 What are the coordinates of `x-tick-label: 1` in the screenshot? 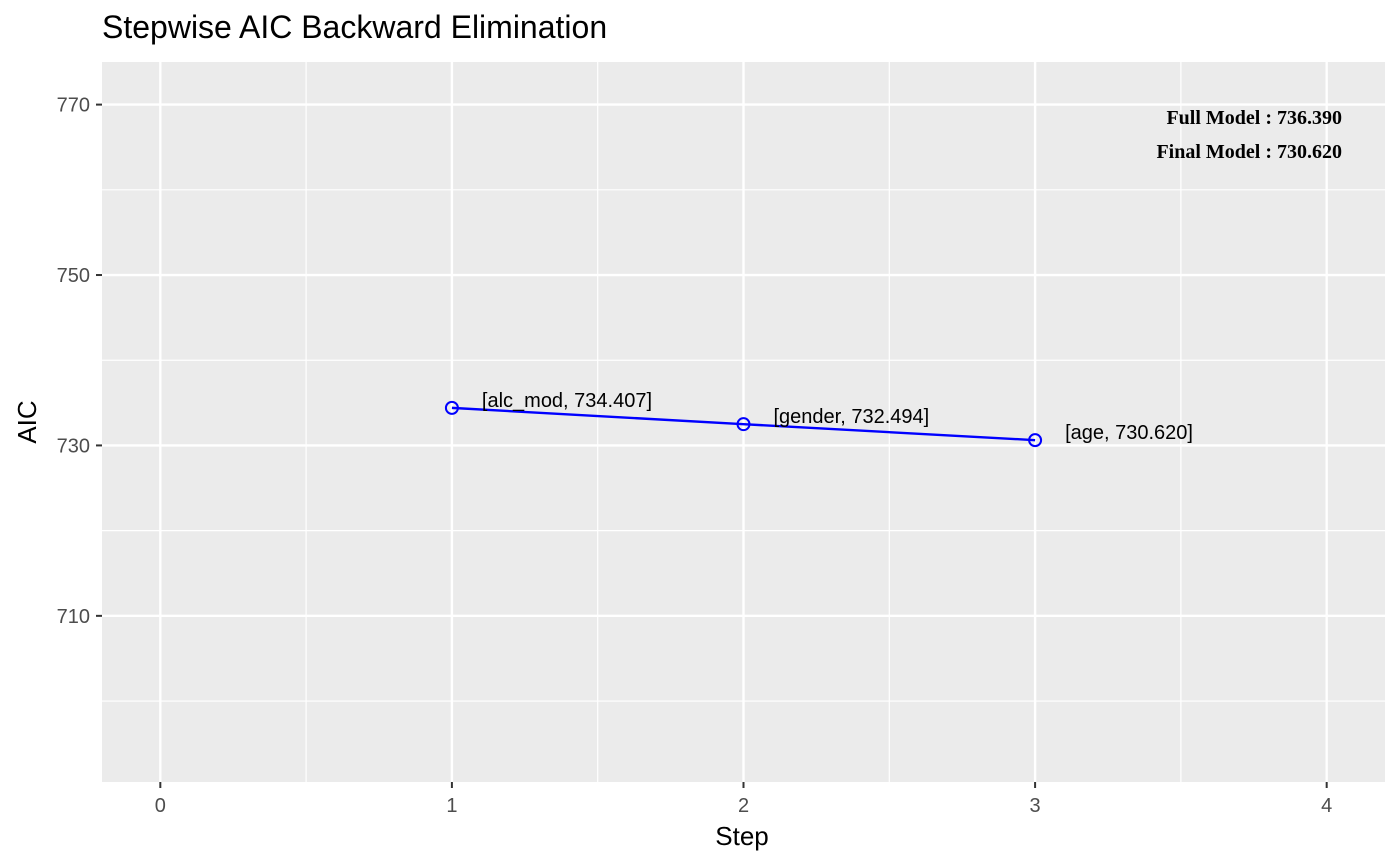 It's located at (451, 806).